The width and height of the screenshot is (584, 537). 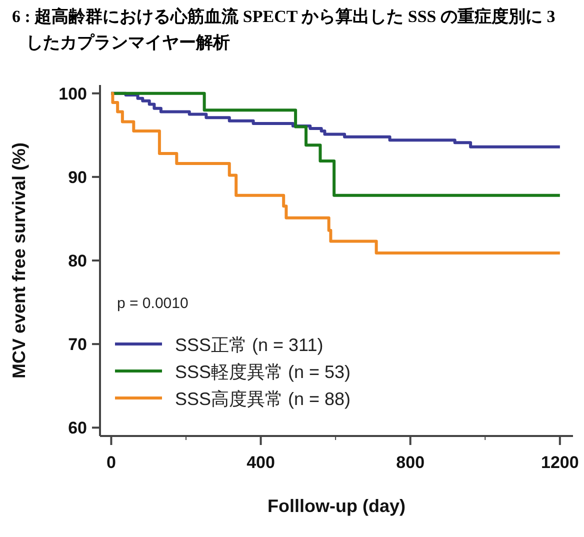 What do you see at coordinates (72, 94) in the screenshot?
I see `y-tick-label: 100` at bounding box center [72, 94].